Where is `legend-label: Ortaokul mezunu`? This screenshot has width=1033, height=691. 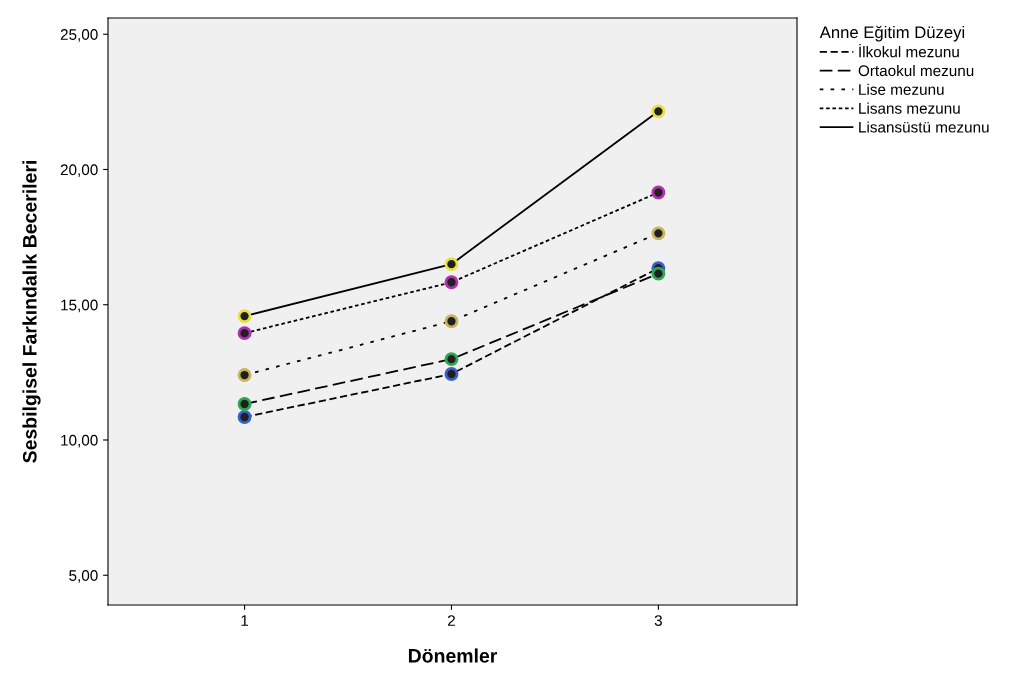 legend-label: Ortaokul mezunu is located at coordinates (916, 70).